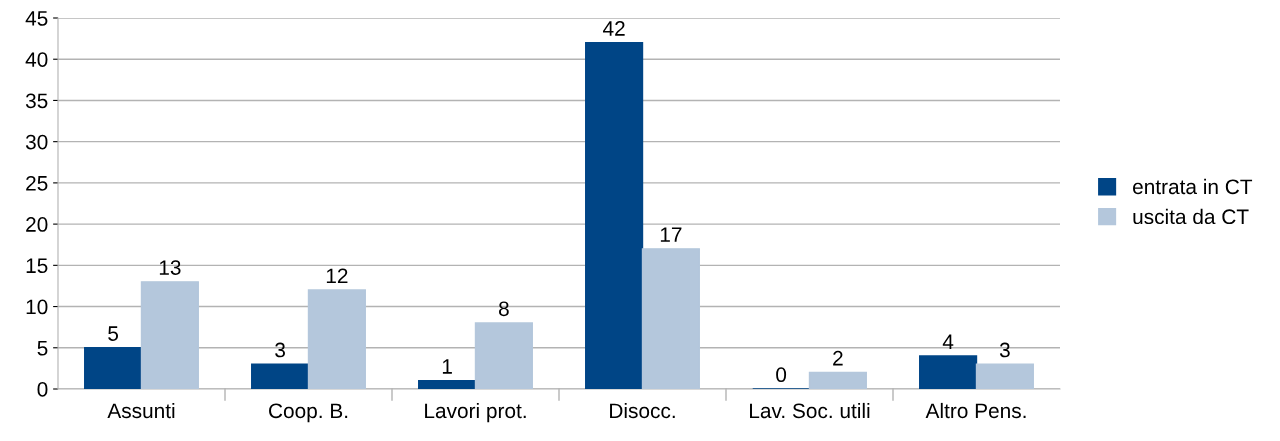 The width and height of the screenshot is (1280, 441). I want to click on y-tick-label: 30, so click(36, 142).